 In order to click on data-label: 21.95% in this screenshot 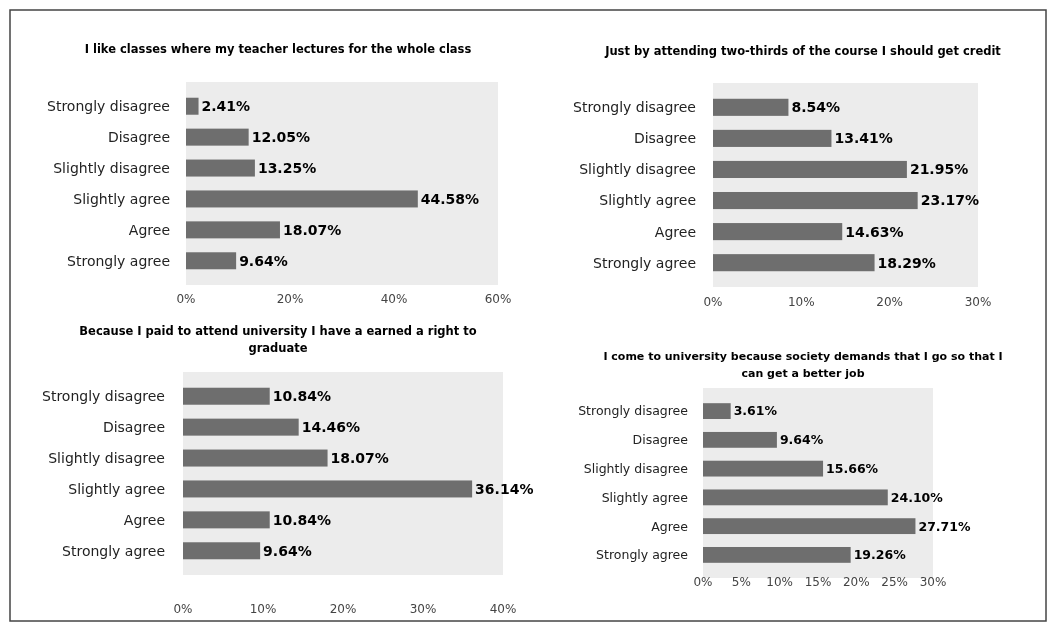, I will do `click(939, 169)`.